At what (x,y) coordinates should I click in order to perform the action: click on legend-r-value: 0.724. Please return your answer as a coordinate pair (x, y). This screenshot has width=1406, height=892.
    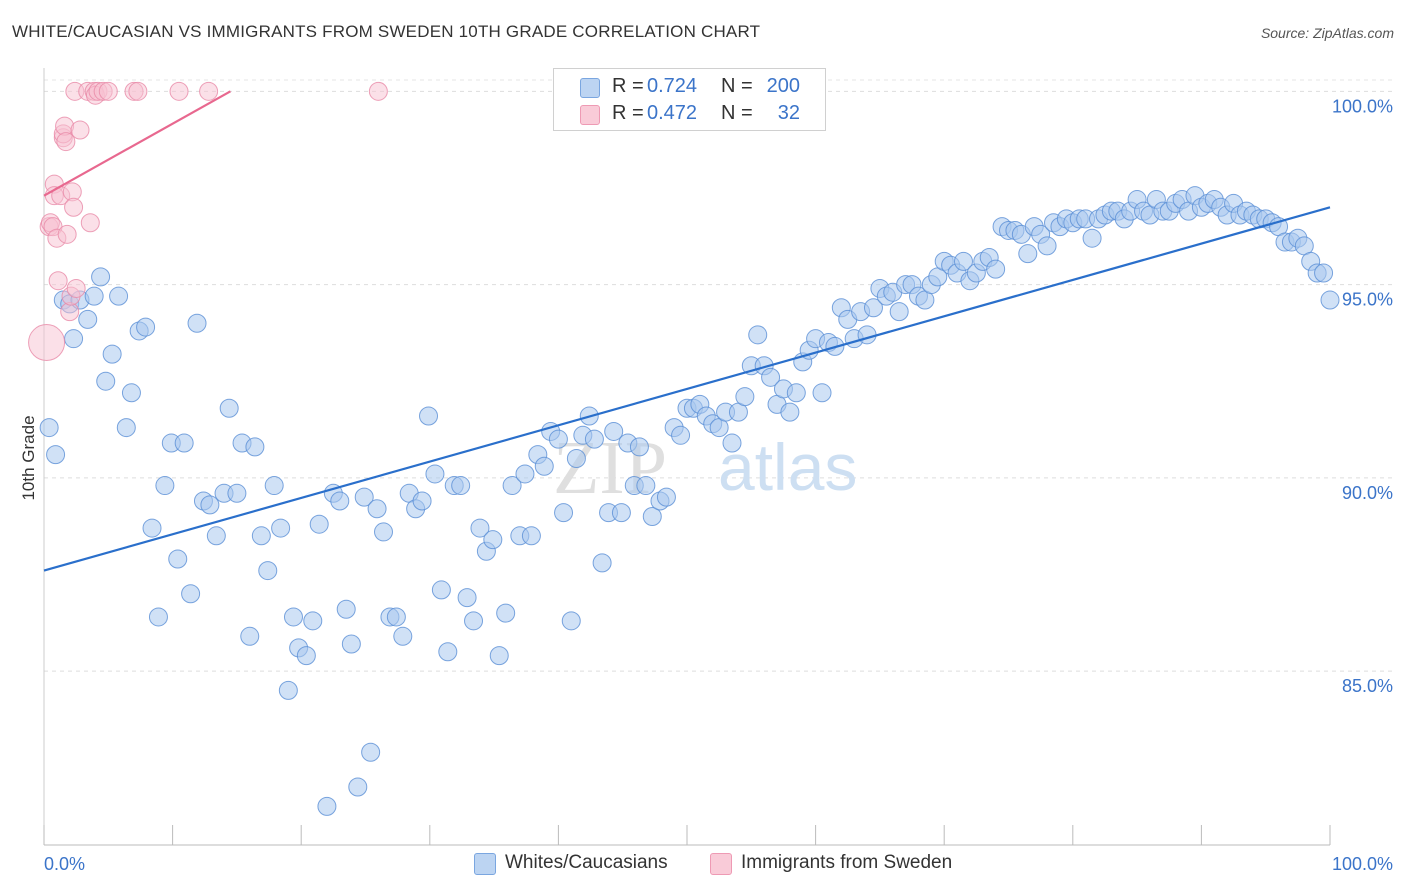
    Looking at the image, I should click on (672, 86).